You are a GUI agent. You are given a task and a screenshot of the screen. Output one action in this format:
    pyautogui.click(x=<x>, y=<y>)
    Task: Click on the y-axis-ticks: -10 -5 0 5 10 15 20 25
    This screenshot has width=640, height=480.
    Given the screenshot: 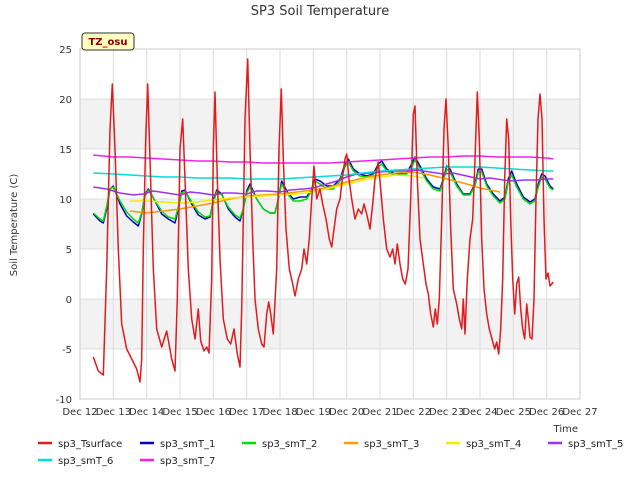 What is the action you would take?
    pyautogui.click(x=64, y=225)
    